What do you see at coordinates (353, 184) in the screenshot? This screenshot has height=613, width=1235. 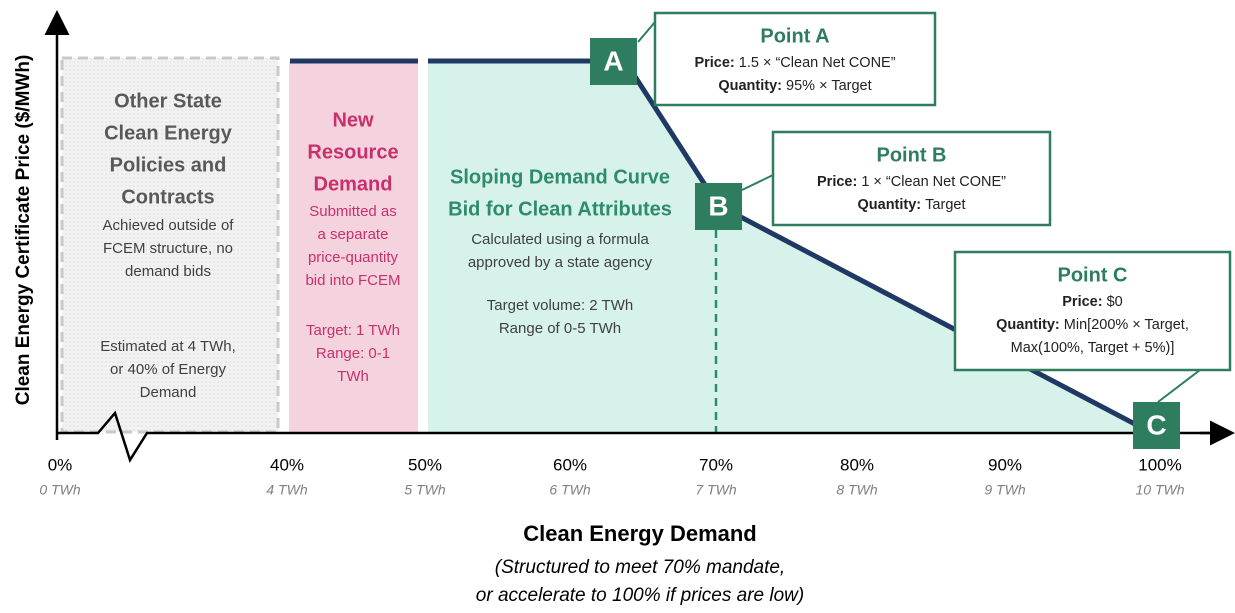 I see `region-title: Demand` at bounding box center [353, 184].